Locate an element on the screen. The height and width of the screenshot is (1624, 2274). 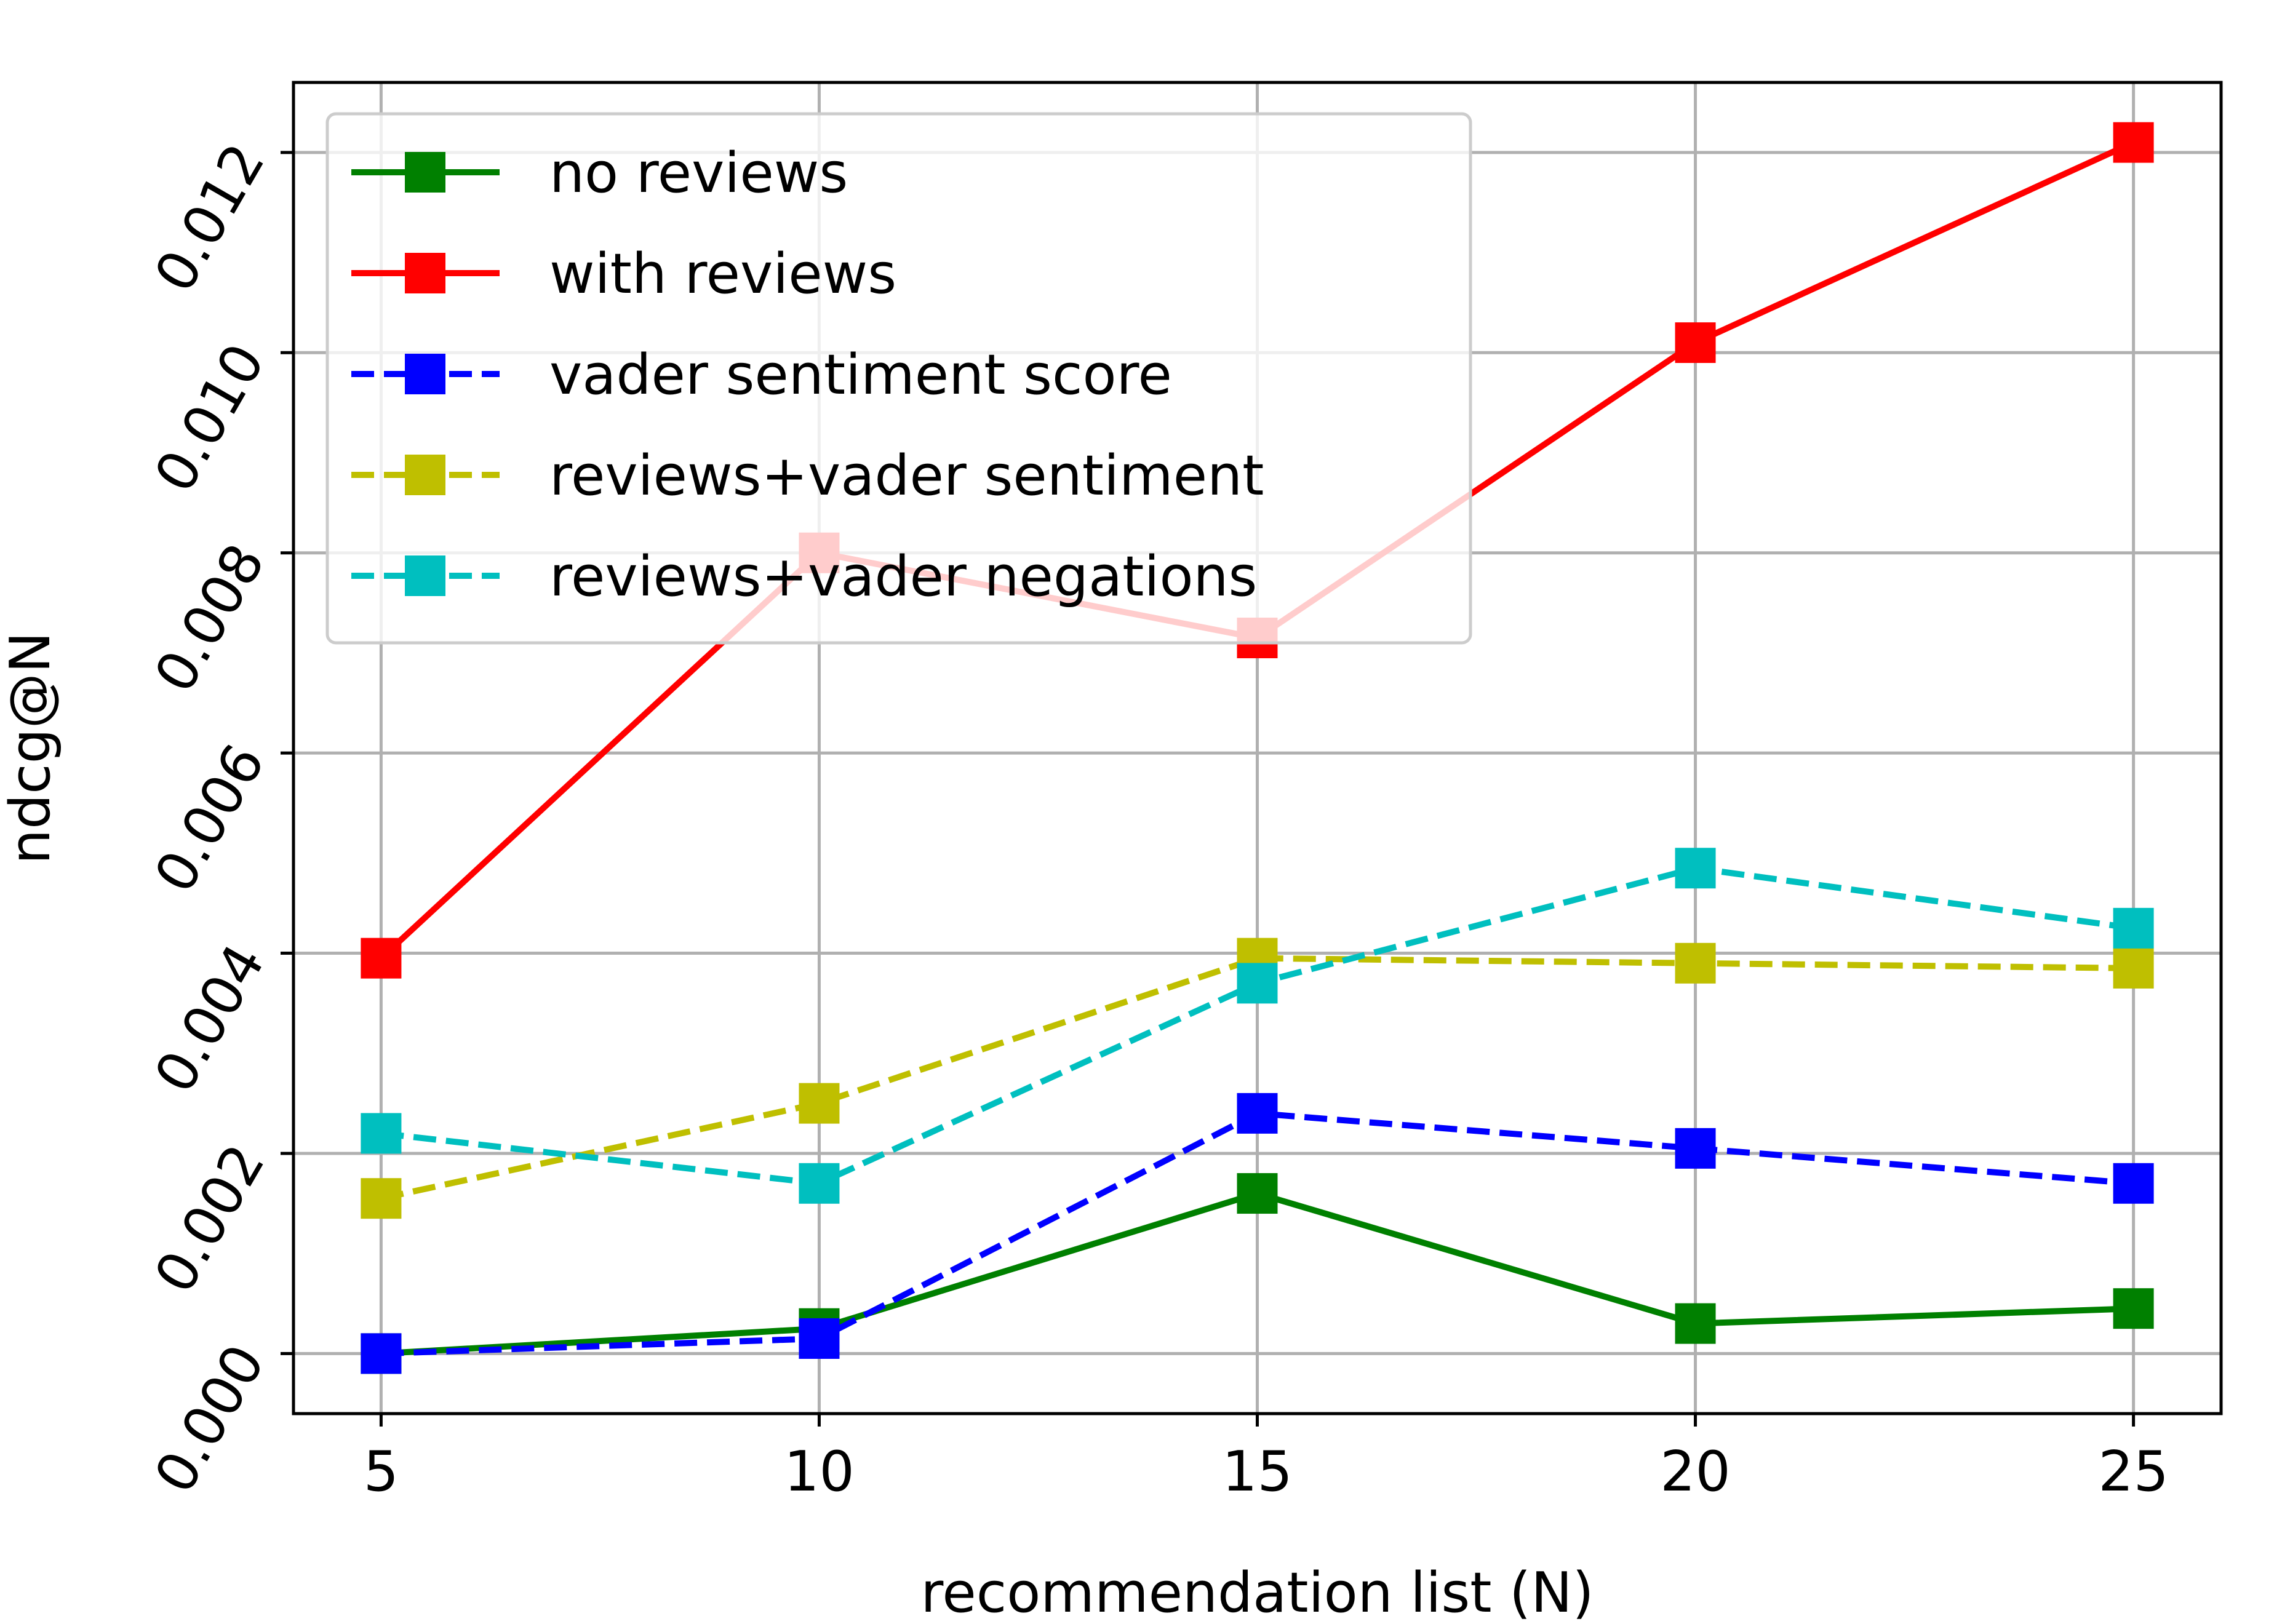
x-tick-label: 25 is located at coordinates (2133, 1471).